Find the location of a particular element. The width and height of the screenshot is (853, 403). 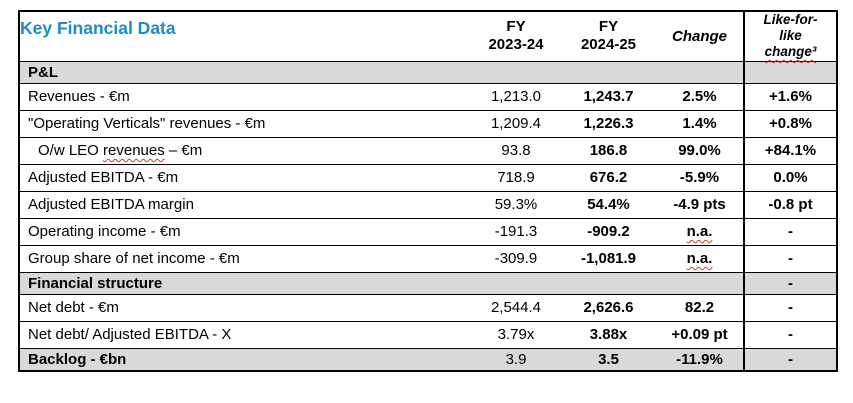

column-header-change: Change is located at coordinates (699, 36).